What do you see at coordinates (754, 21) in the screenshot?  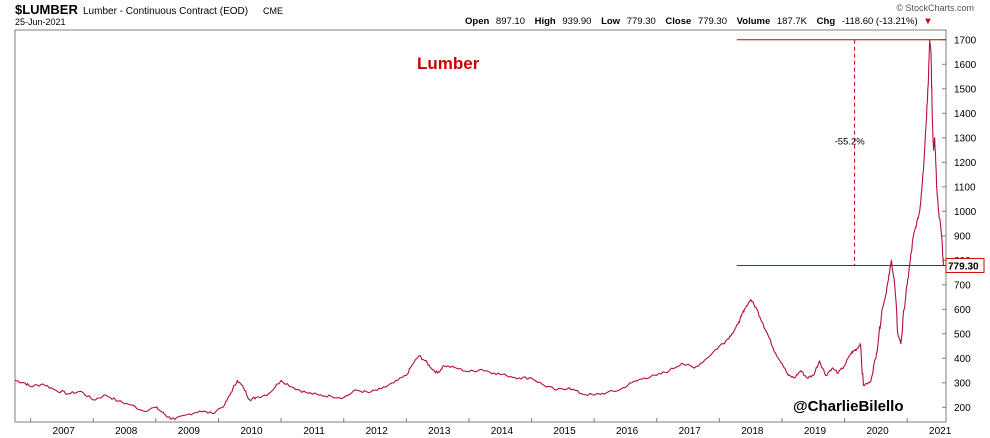 I see `volume-label: Volume` at bounding box center [754, 21].